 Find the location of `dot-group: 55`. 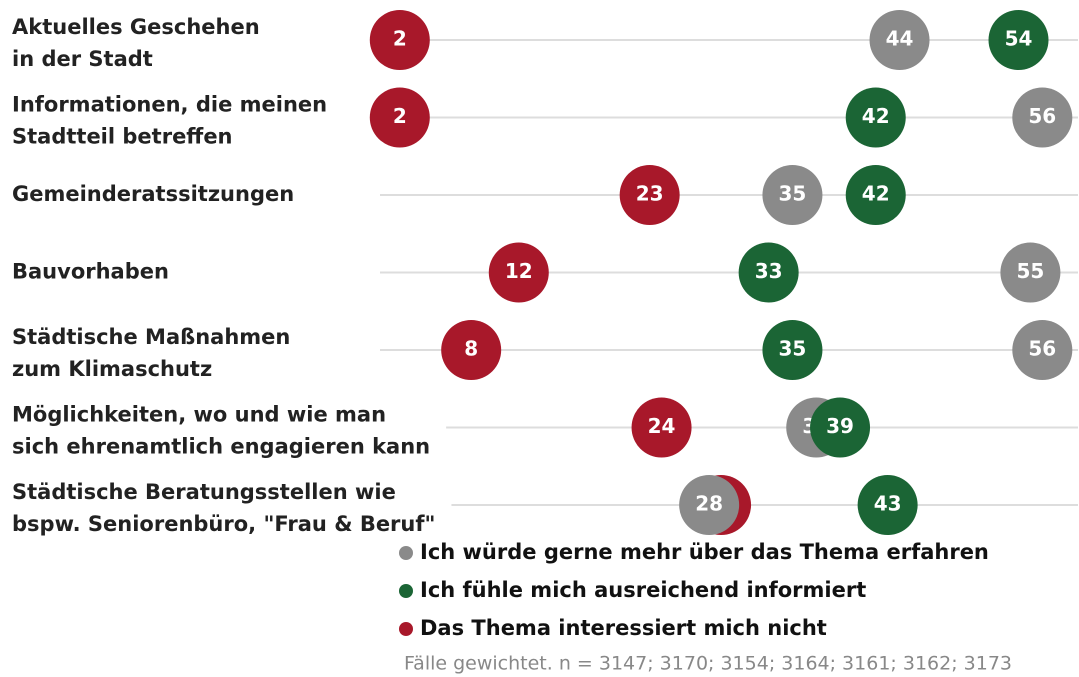

dot-group: 55 is located at coordinates (1030, 272).